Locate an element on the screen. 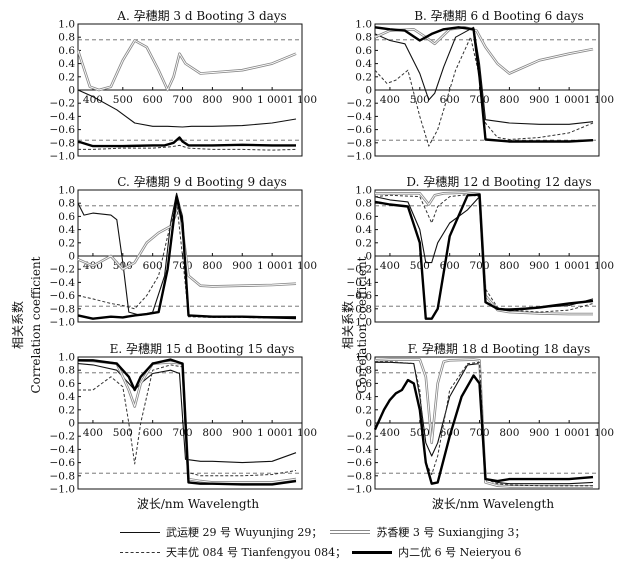 The width and height of the screenshot is (626, 570). panel-title: B. 孕穗期 6 d Booting 6 days is located at coordinates (499, 16).